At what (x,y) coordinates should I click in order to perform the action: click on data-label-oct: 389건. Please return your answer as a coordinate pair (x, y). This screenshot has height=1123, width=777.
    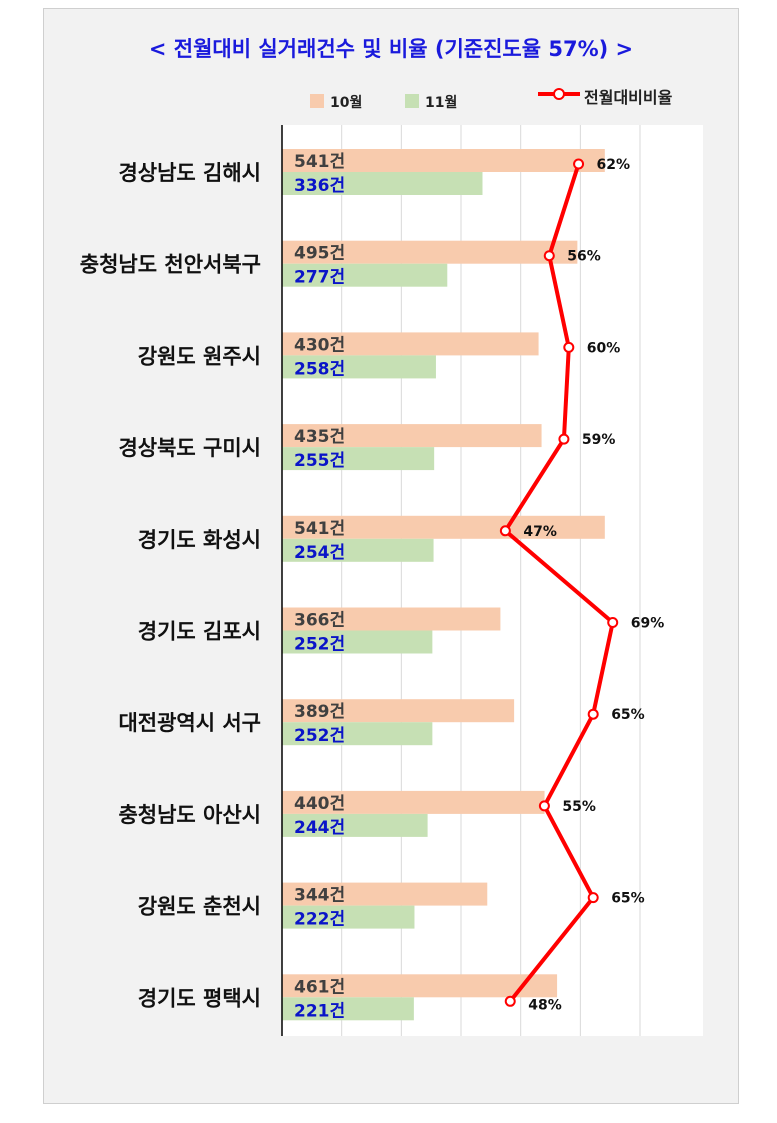
    Looking at the image, I should click on (319, 712).